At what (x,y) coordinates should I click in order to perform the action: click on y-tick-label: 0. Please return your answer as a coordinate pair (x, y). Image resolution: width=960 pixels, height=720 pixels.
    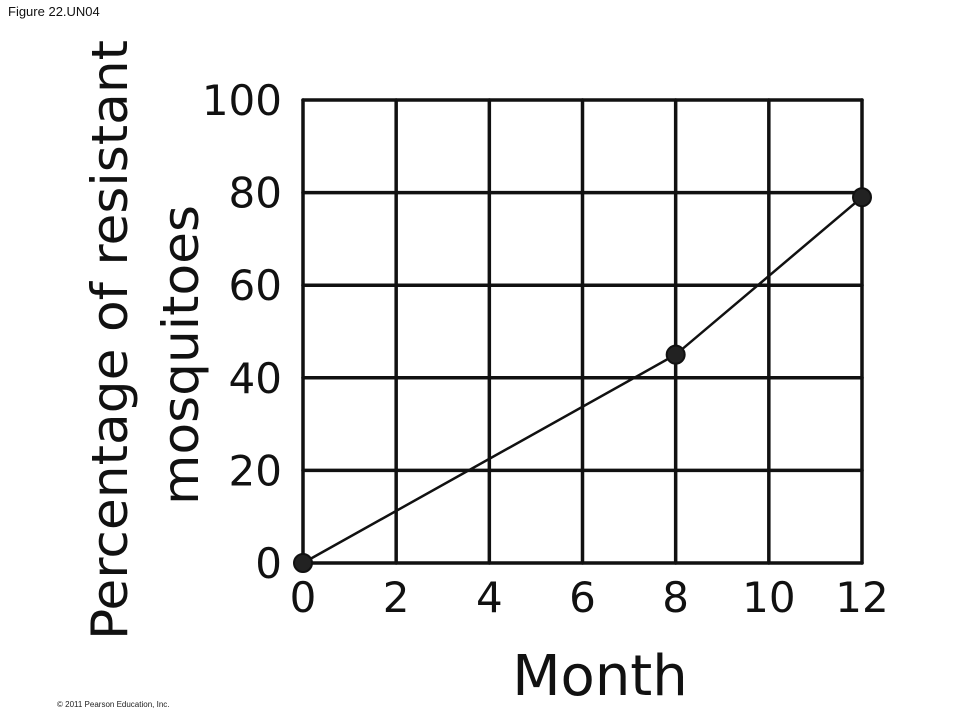
    Looking at the image, I should click on (268, 563).